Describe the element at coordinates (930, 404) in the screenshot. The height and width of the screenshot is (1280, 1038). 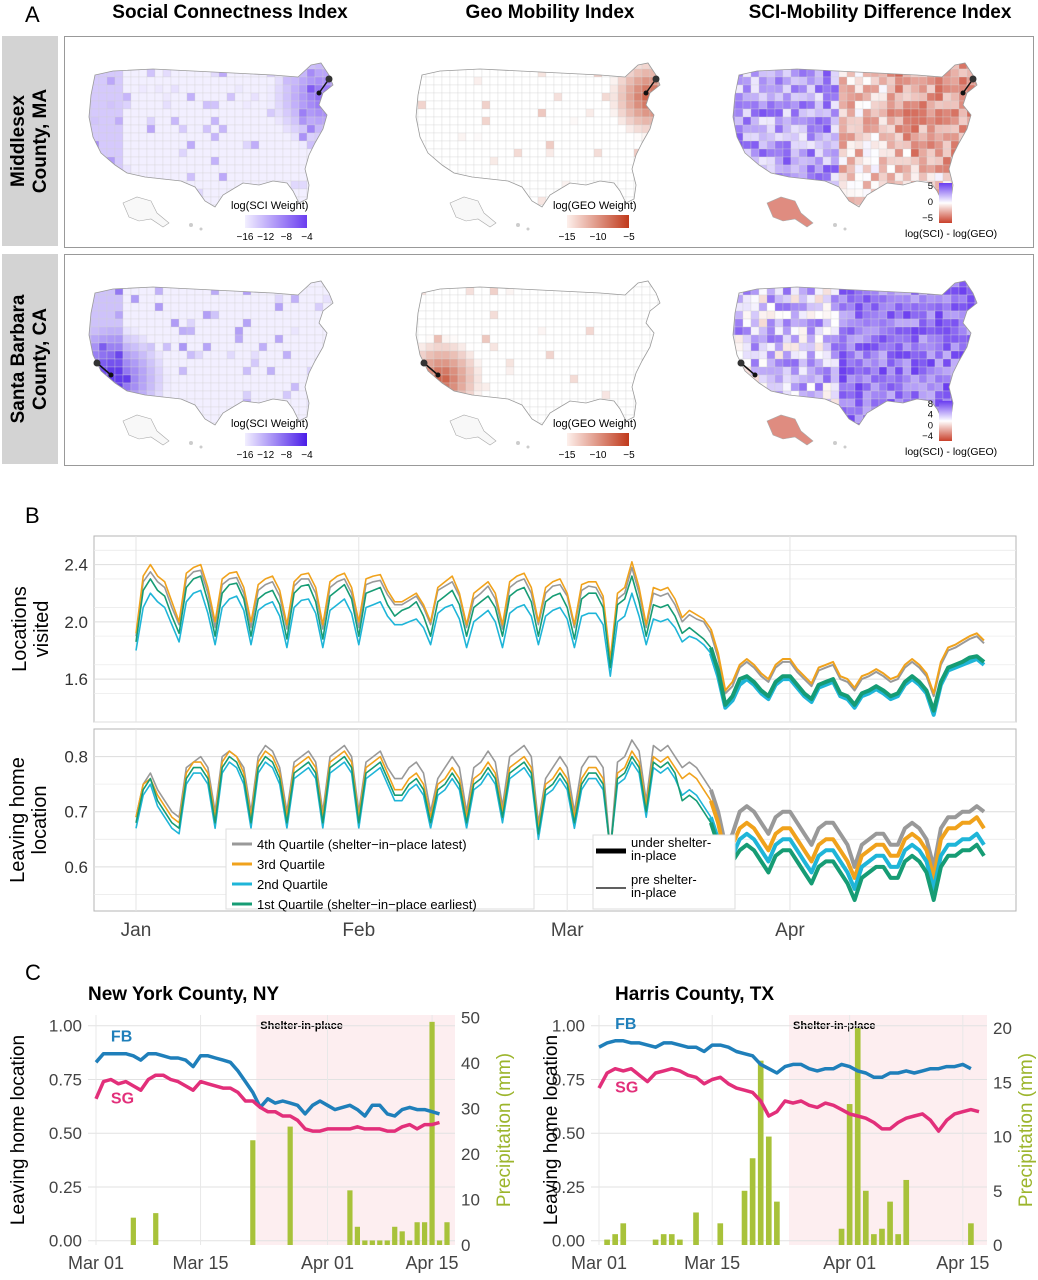
I see `legend-tick-label: 8` at that location.